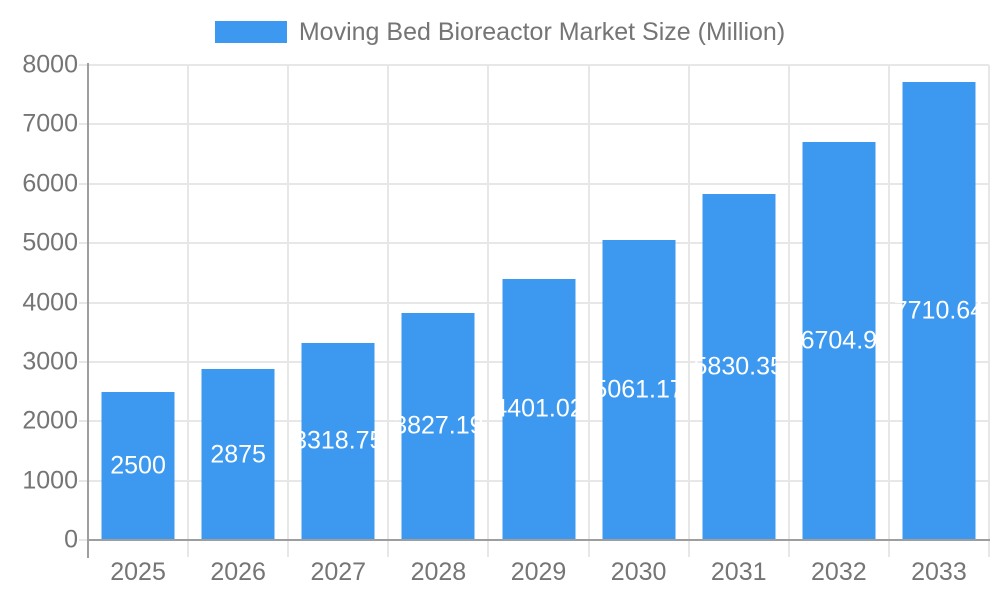  What do you see at coordinates (438, 572) in the screenshot?
I see `x-tick-label: 2028` at bounding box center [438, 572].